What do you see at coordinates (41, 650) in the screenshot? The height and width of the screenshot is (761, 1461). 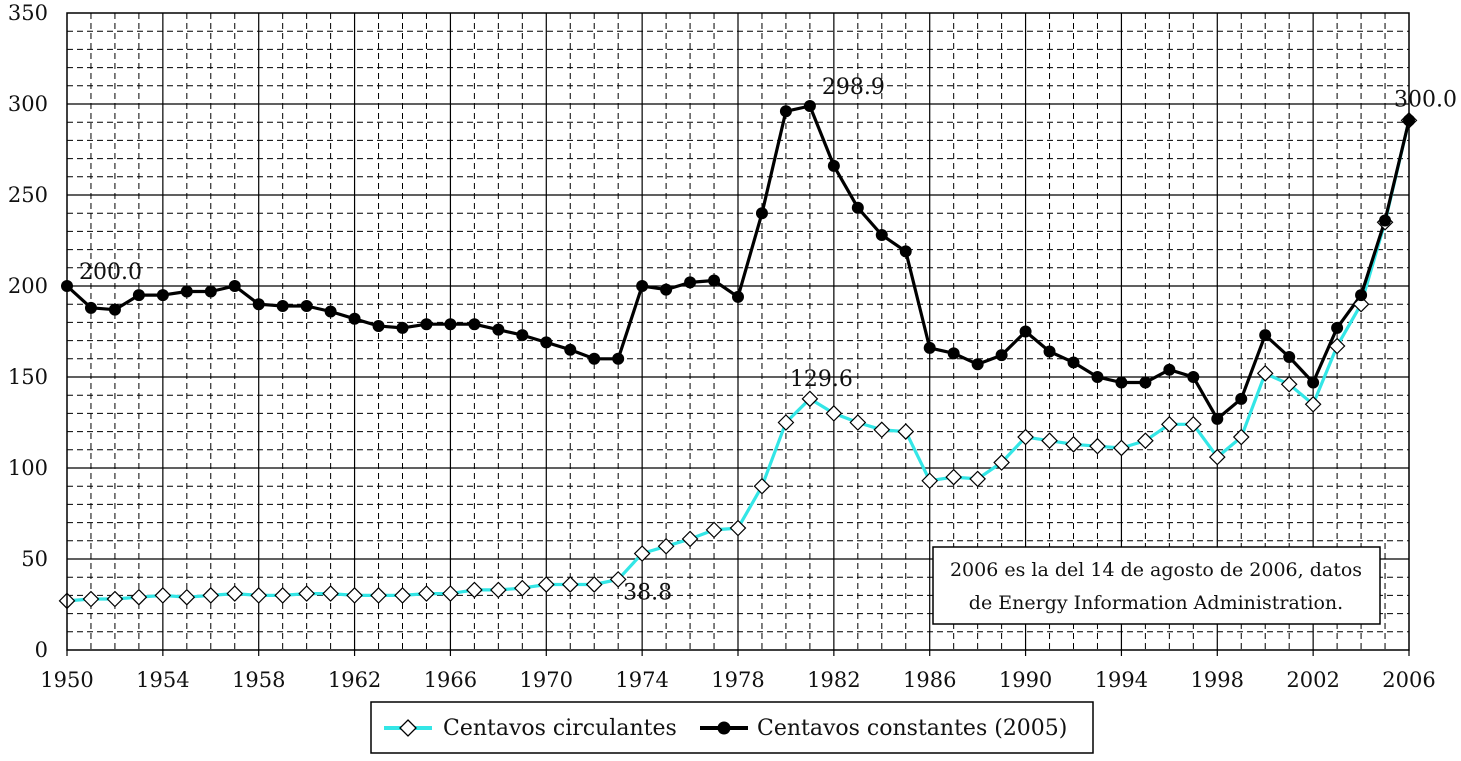 I see `y-tick-label: 0` at bounding box center [41, 650].